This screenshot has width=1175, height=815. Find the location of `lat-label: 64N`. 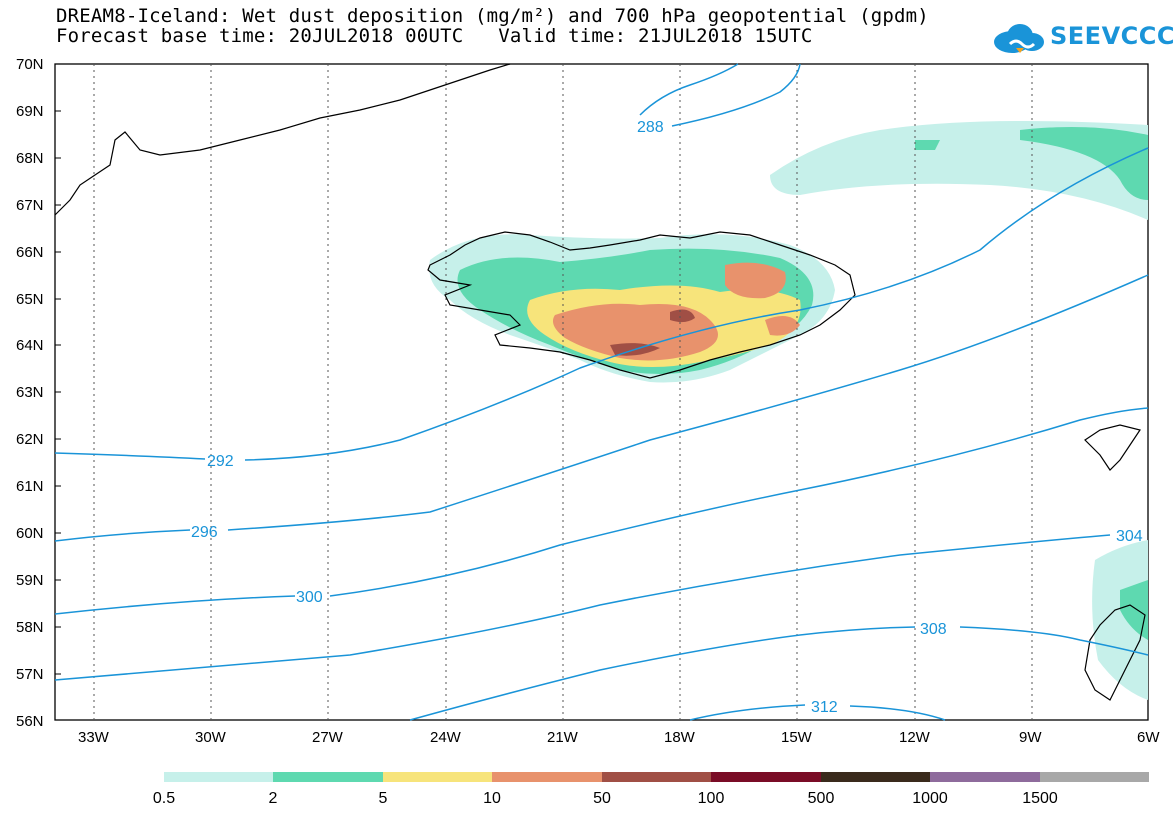

lat-label: 64N is located at coordinates (30, 345).